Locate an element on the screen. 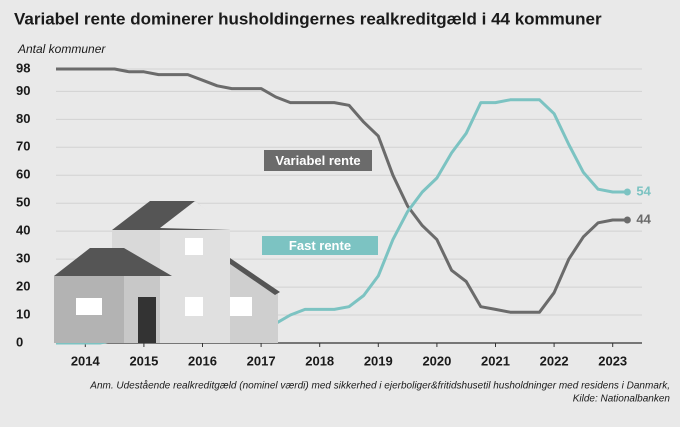 The width and height of the screenshot is (680, 427). y-tick-label: 40 is located at coordinates (23, 230).